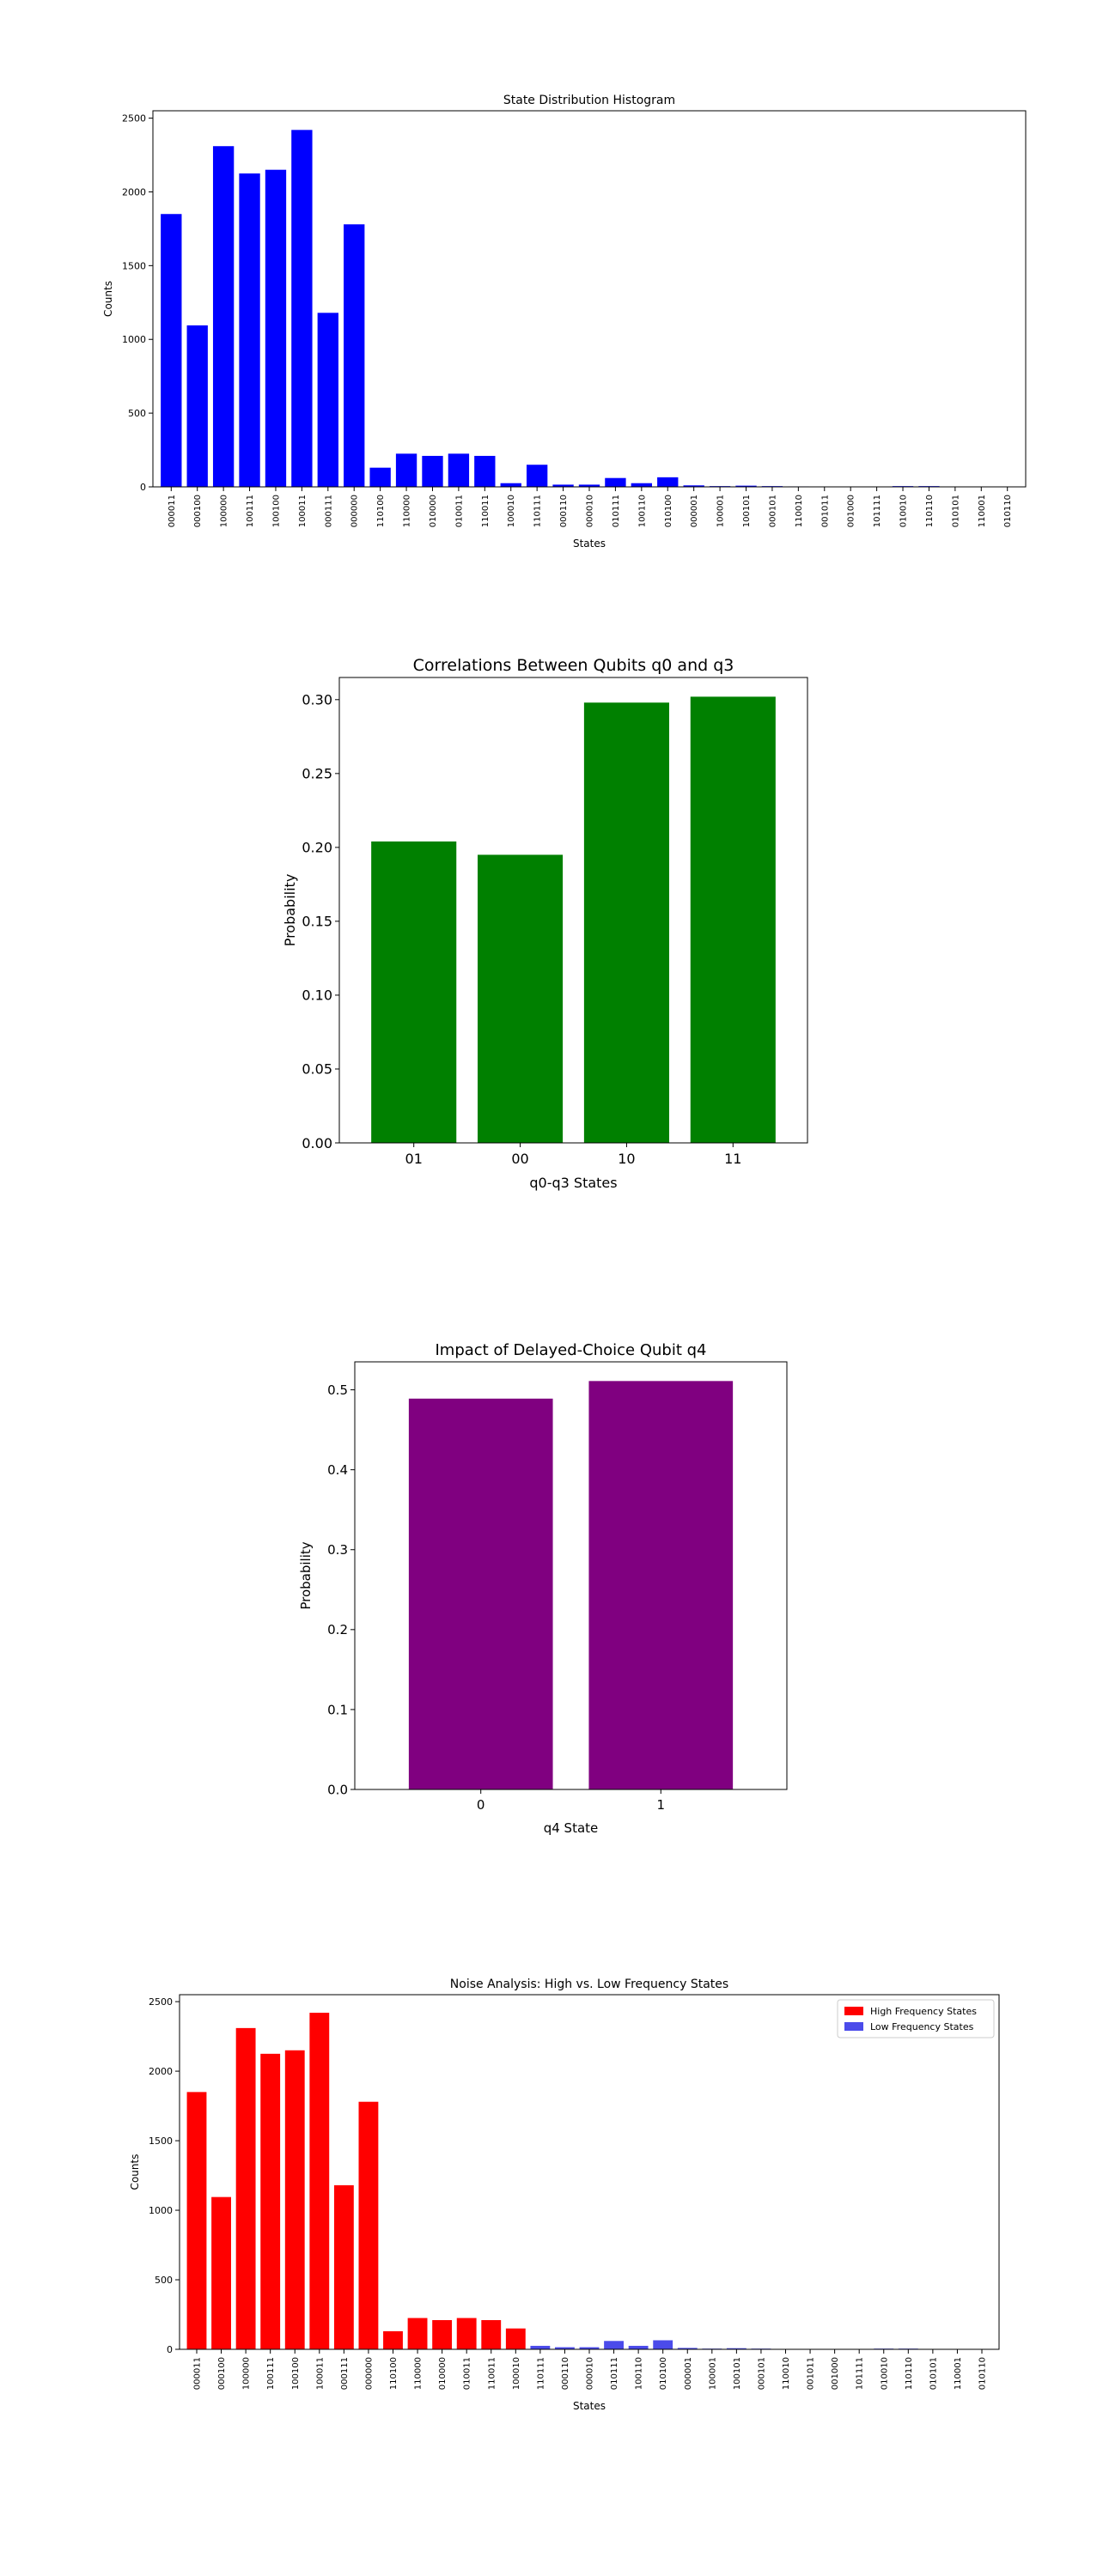 Image resolution: width=1103 pixels, height=2576 pixels. What do you see at coordinates (467, 2374) in the screenshot?
I see `x-tick-label: 010011` at bounding box center [467, 2374].